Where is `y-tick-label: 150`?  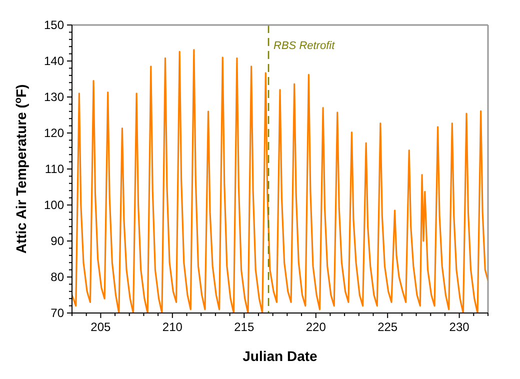 y-tick-label: 150 is located at coordinates (54, 25).